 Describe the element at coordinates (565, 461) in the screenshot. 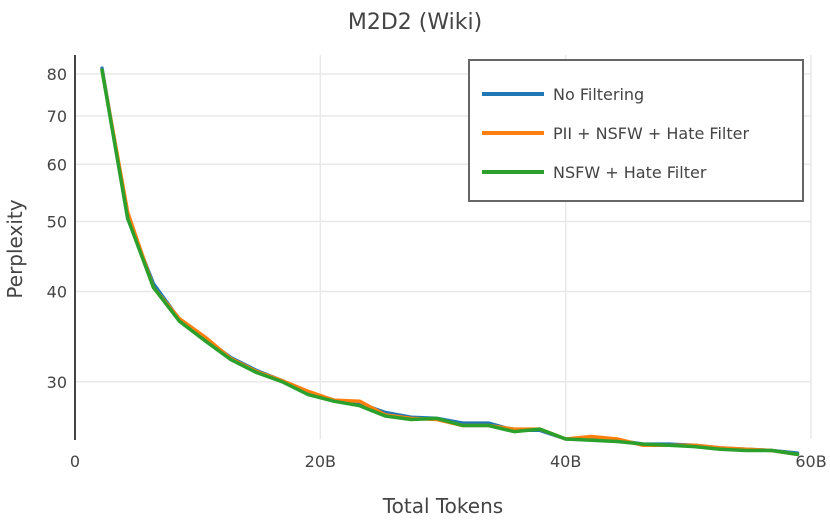

I see `x-tick-label: 40B` at that location.